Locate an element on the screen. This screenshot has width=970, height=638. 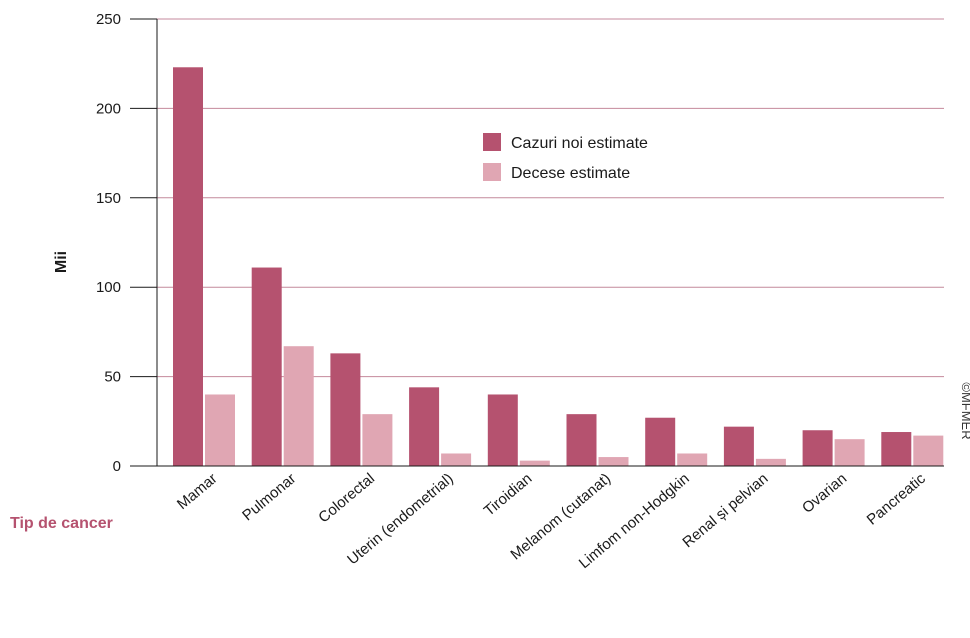
category-label: Tiroidian is located at coordinates (508, 495).